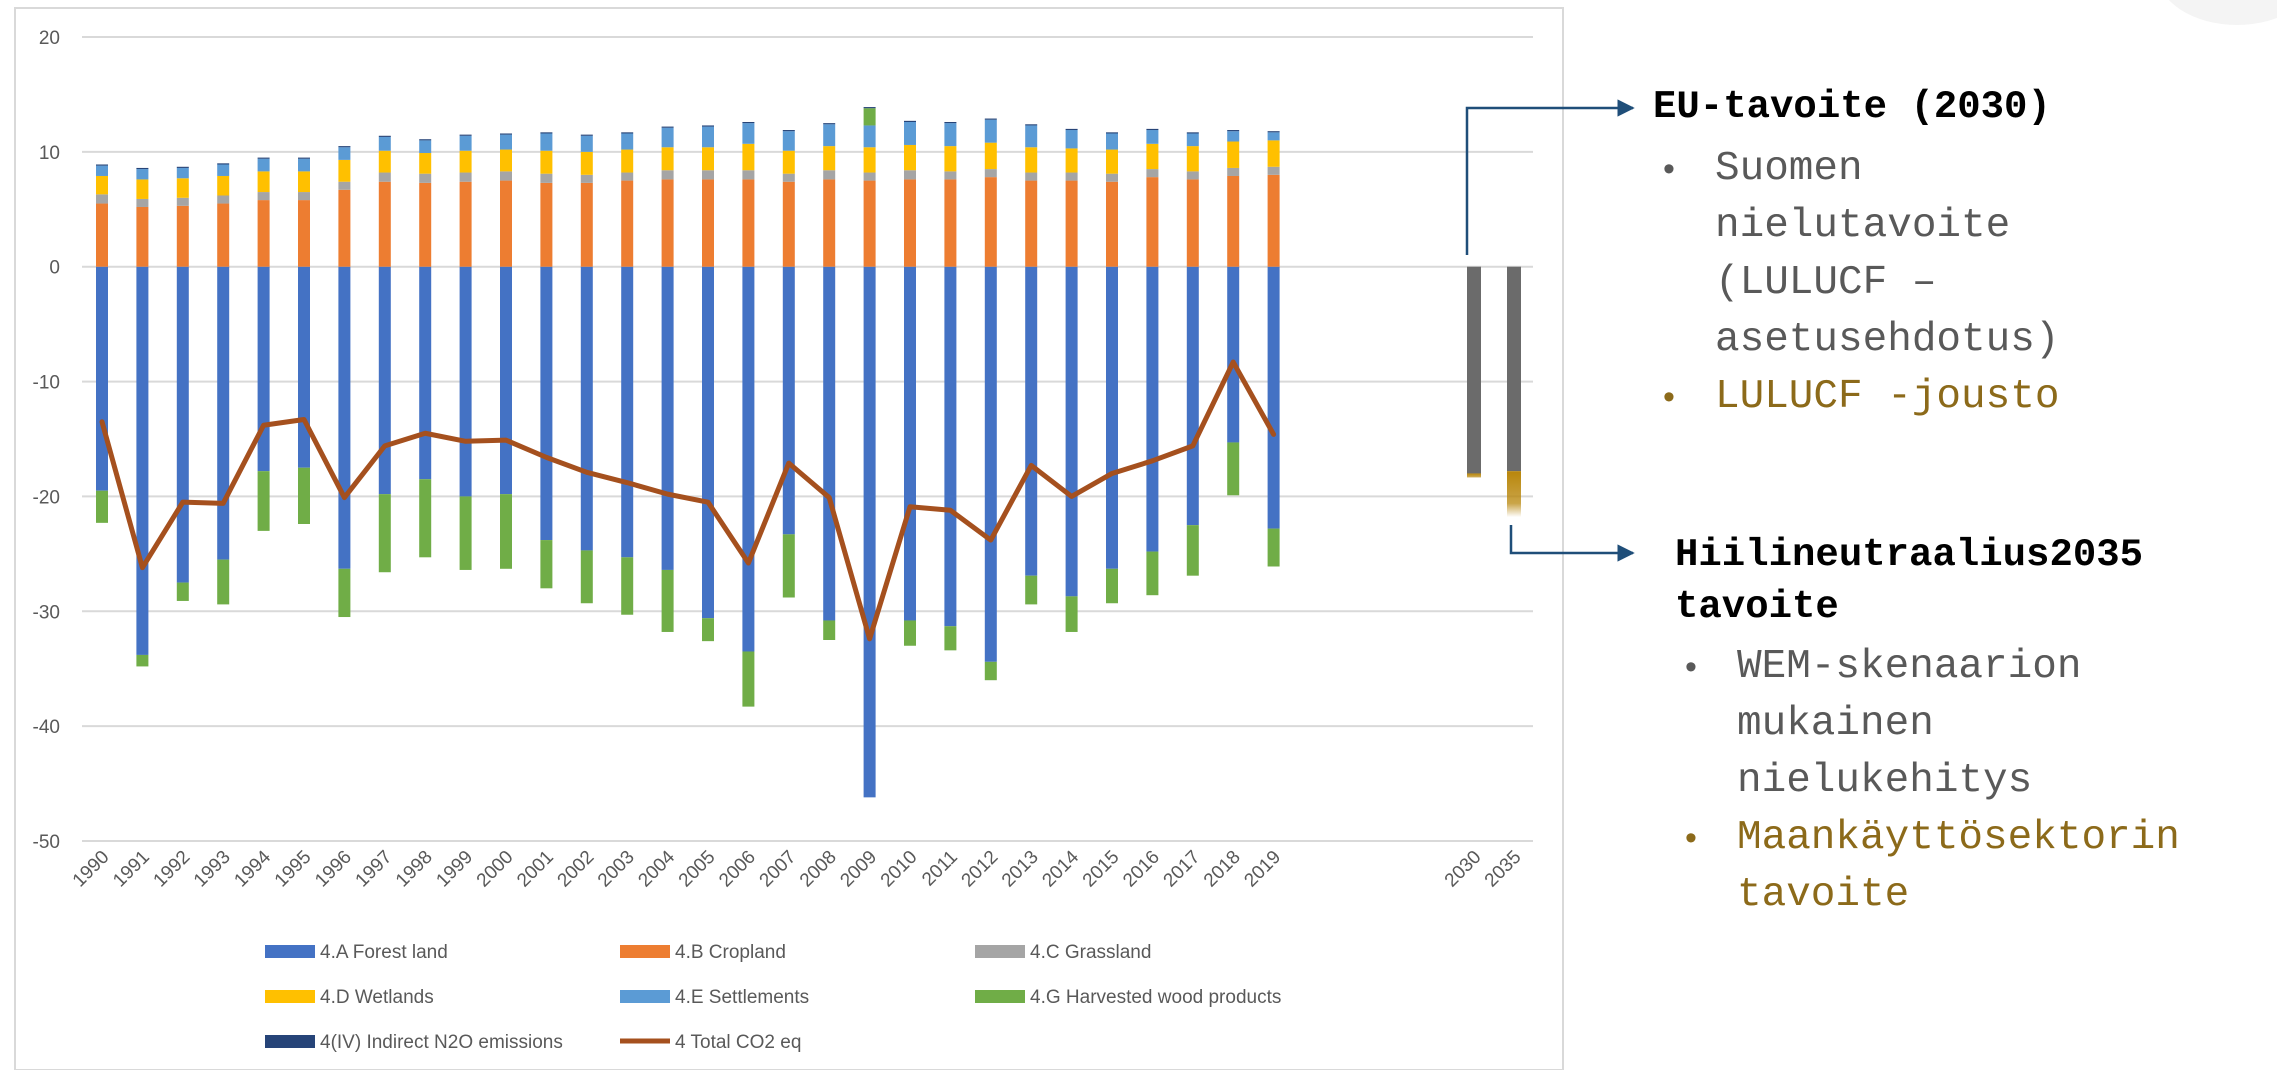  I want to click on x-tick-label: 2017, so click(1182, 869).